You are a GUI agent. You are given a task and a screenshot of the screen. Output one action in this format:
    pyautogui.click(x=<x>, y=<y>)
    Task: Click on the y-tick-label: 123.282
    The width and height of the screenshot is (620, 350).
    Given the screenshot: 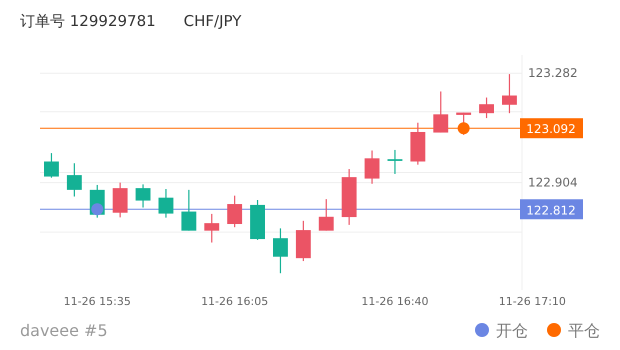 What is the action you would take?
    pyautogui.click(x=553, y=73)
    